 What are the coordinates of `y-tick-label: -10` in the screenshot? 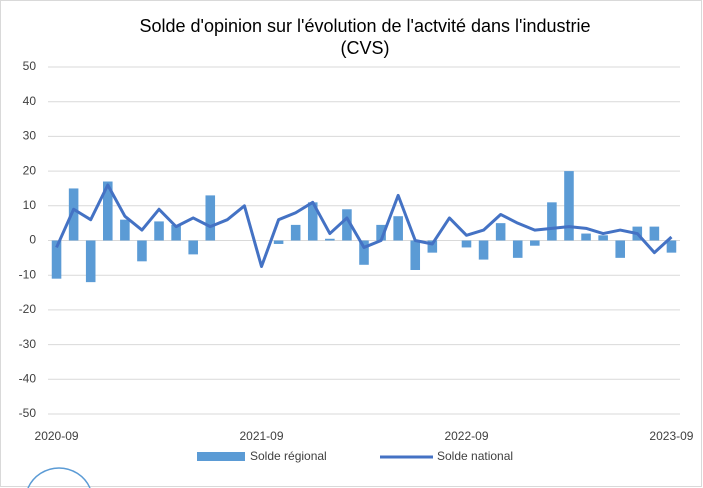 It's located at (28, 274).